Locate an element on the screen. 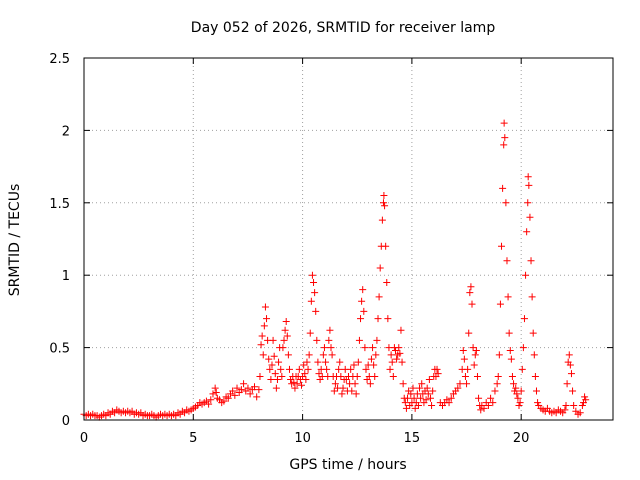  x-tick-label: 0 is located at coordinates (84, 438).